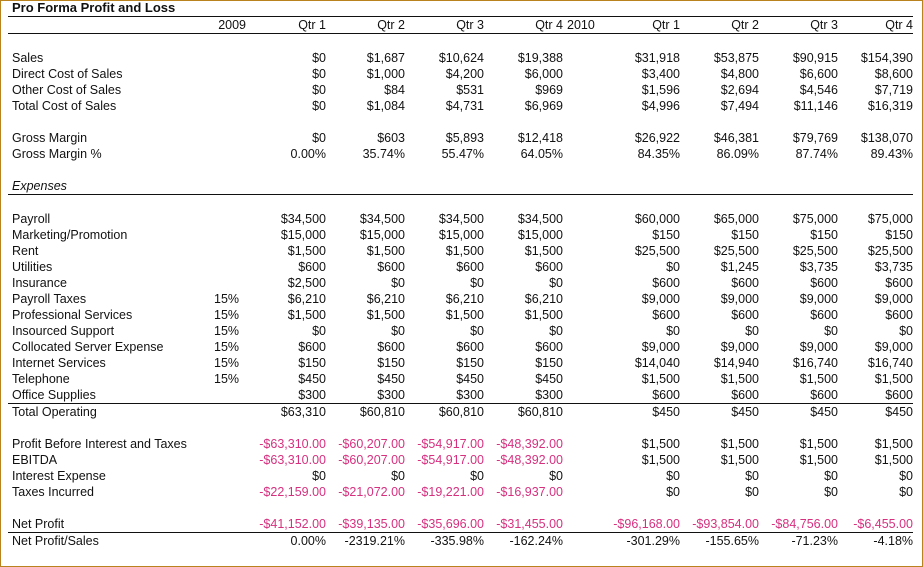  What do you see at coordinates (818, 90) in the screenshot?
I see `value-cell: $4,546` at bounding box center [818, 90].